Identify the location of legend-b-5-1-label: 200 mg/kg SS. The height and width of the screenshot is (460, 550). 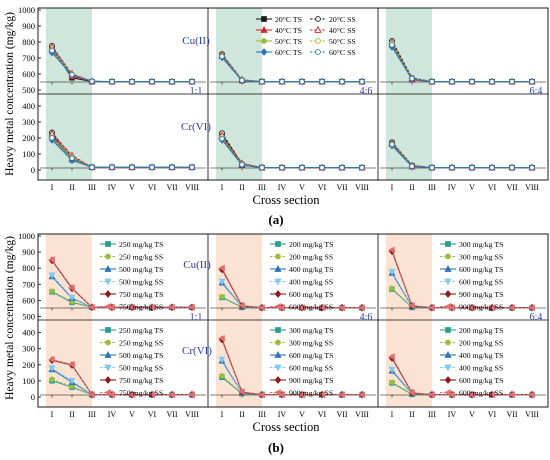
(481, 343).